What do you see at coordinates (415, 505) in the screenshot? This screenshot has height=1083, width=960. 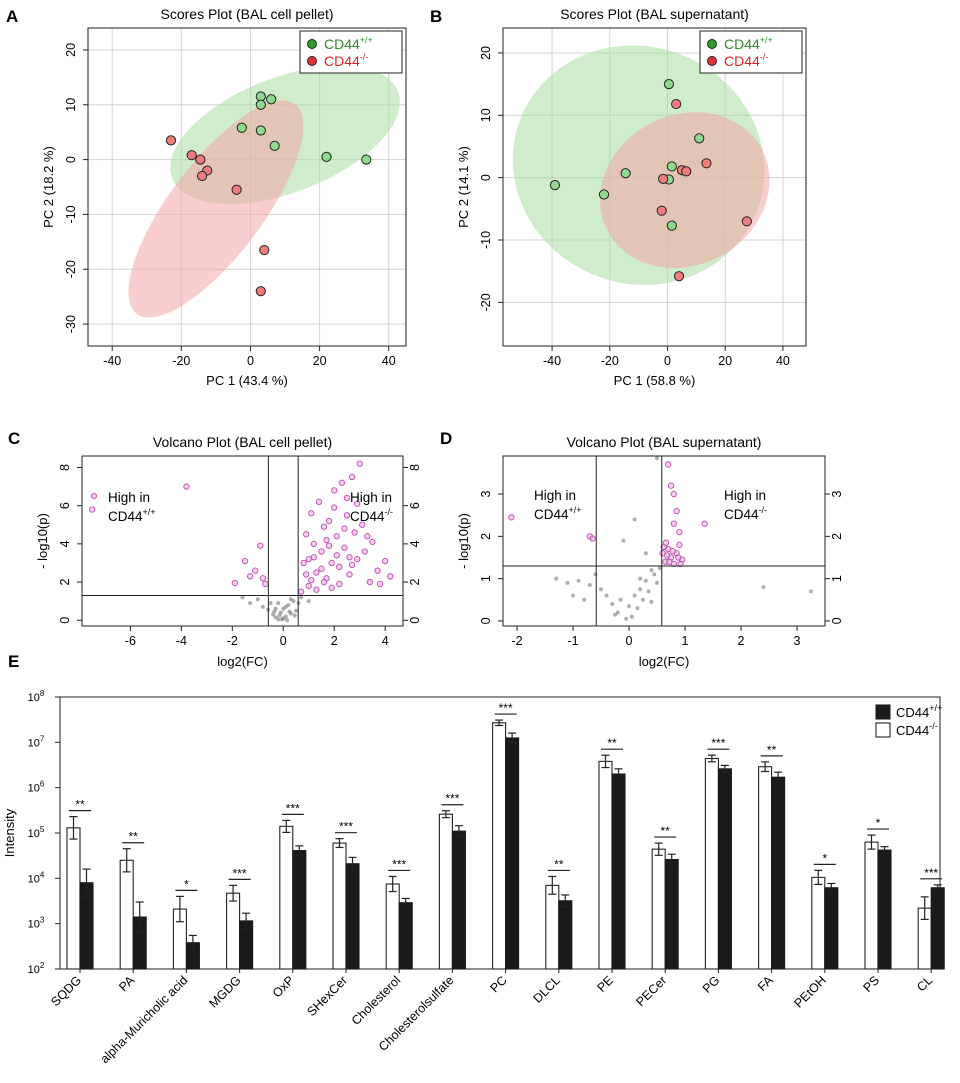 I see `right-y-tick-label: 6` at bounding box center [415, 505].